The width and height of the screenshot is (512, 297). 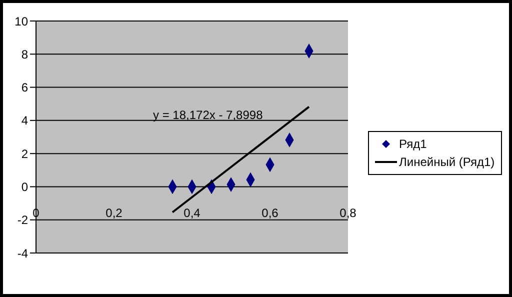 I want to click on y-tick-label: 6, so click(x=24, y=87).